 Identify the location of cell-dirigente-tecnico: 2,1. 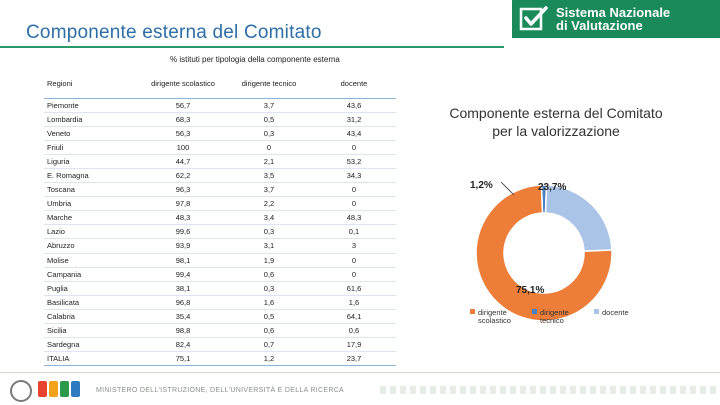
(269, 161).